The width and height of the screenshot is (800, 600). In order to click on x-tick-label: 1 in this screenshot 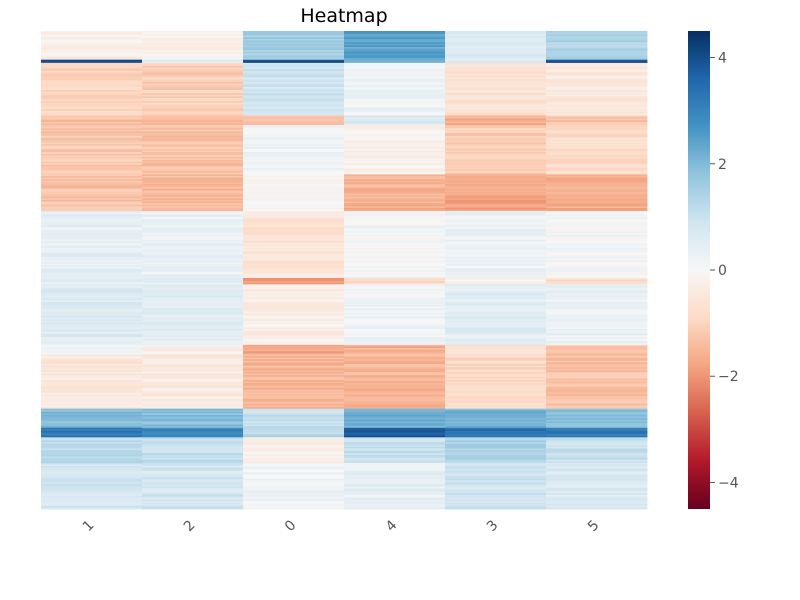, I will do `click(89, 526)`.